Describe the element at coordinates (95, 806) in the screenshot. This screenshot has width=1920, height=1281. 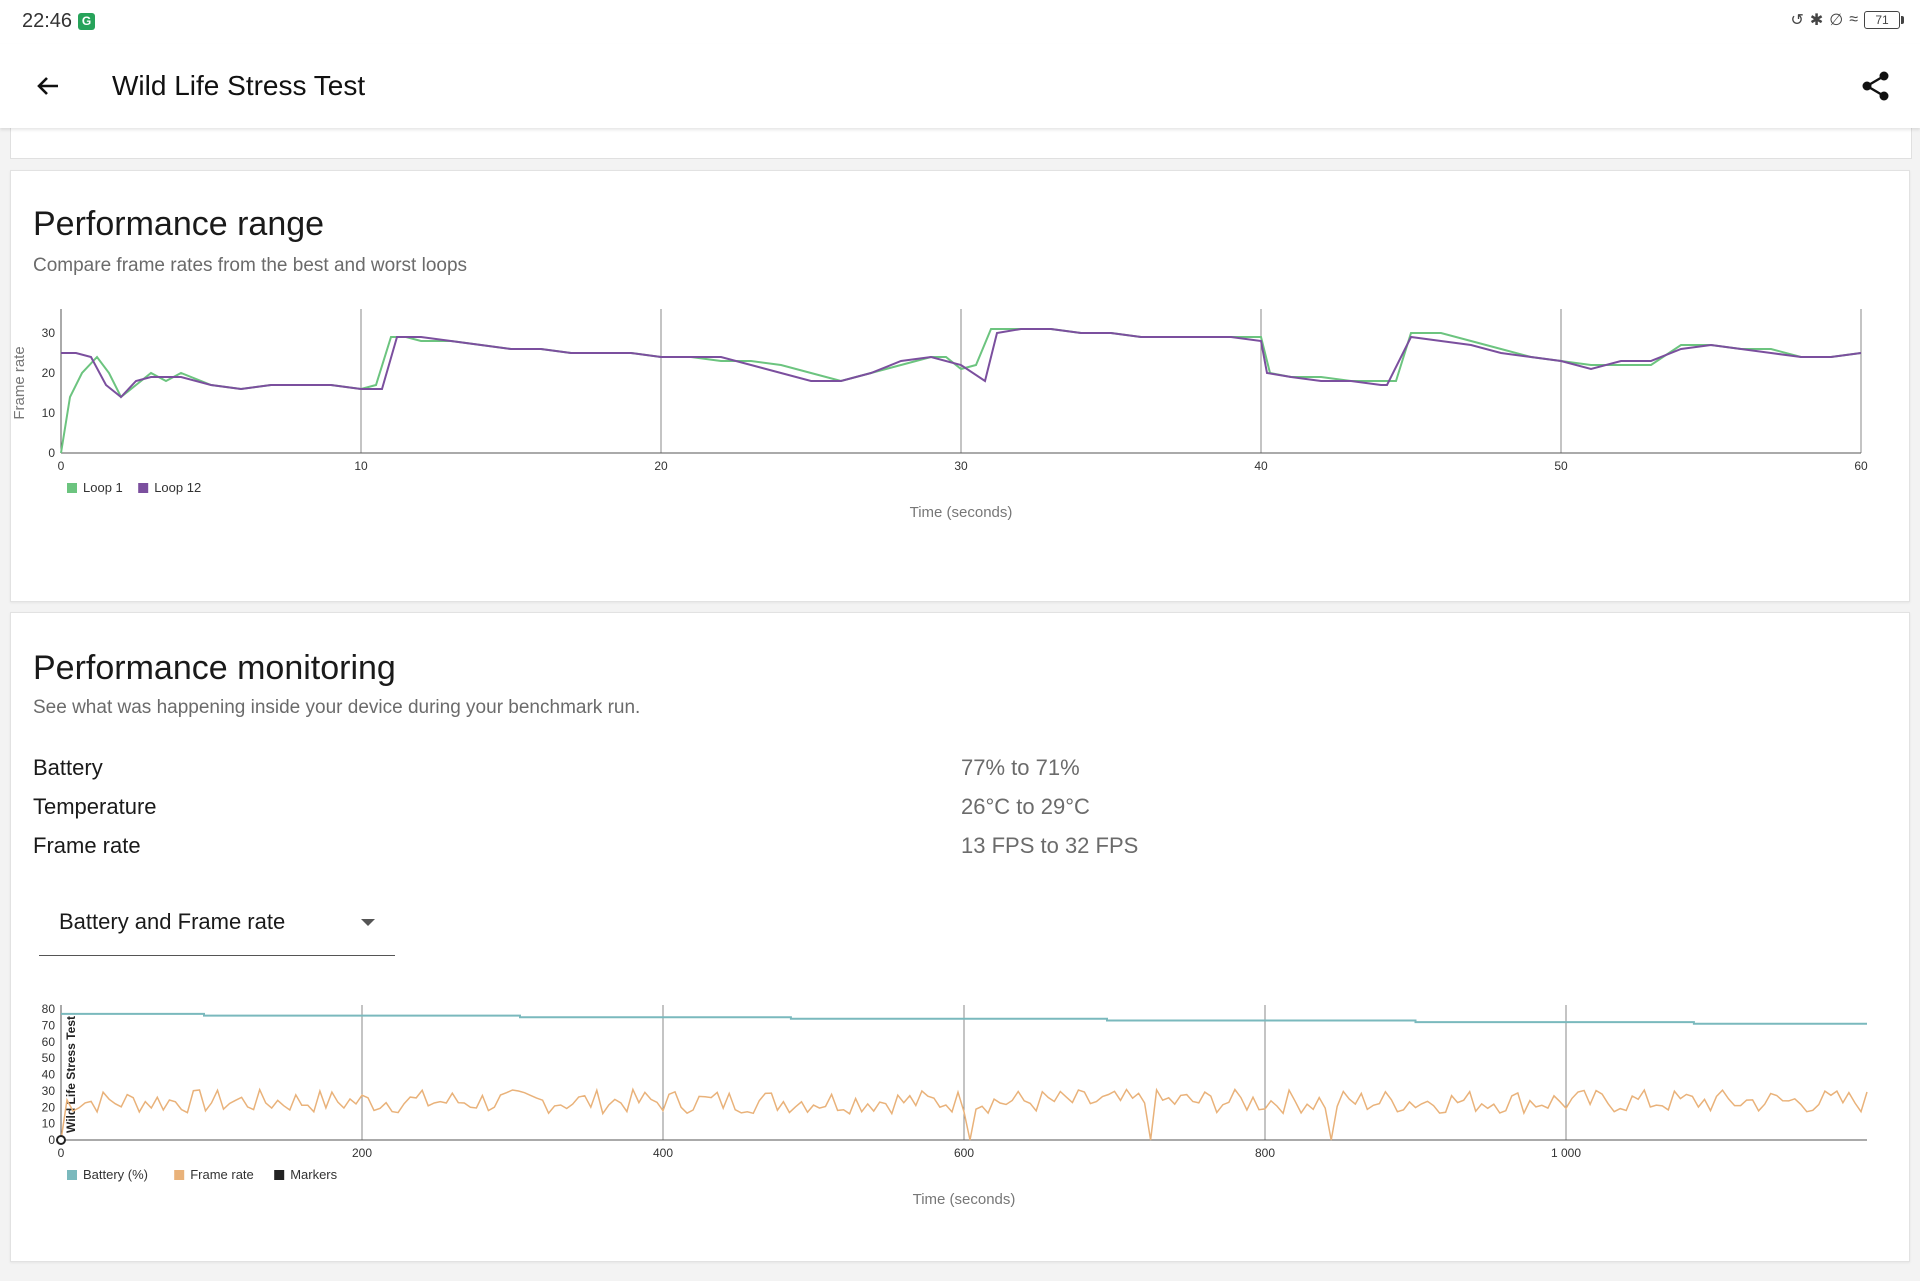
I see `metric-temperature-label: Temperature` at that location.